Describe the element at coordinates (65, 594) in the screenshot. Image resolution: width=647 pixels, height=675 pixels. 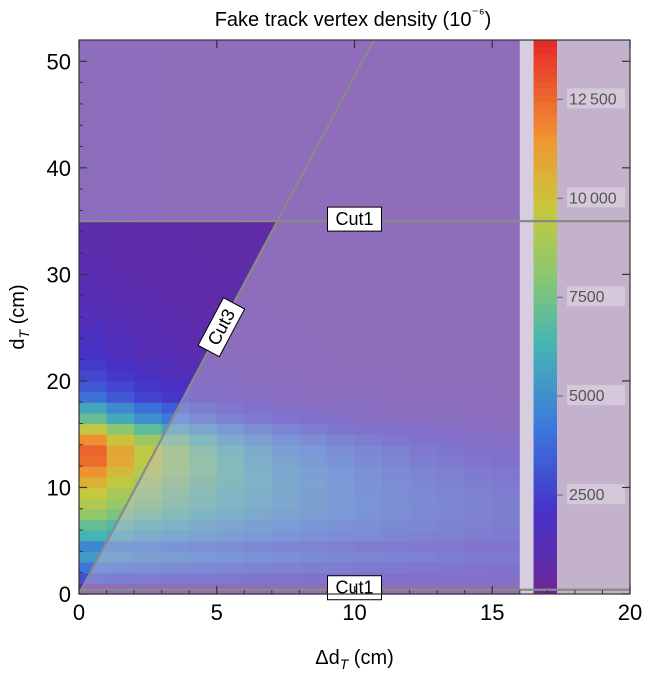
I see `y-tick-label: 0` at that location.